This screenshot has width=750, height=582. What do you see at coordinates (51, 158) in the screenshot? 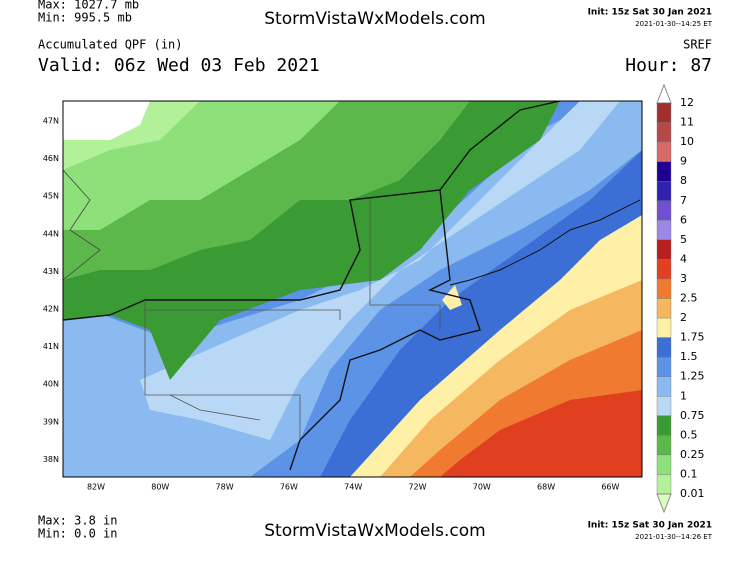
I see `lat-label: 46N` at bounding box center [51, 158].